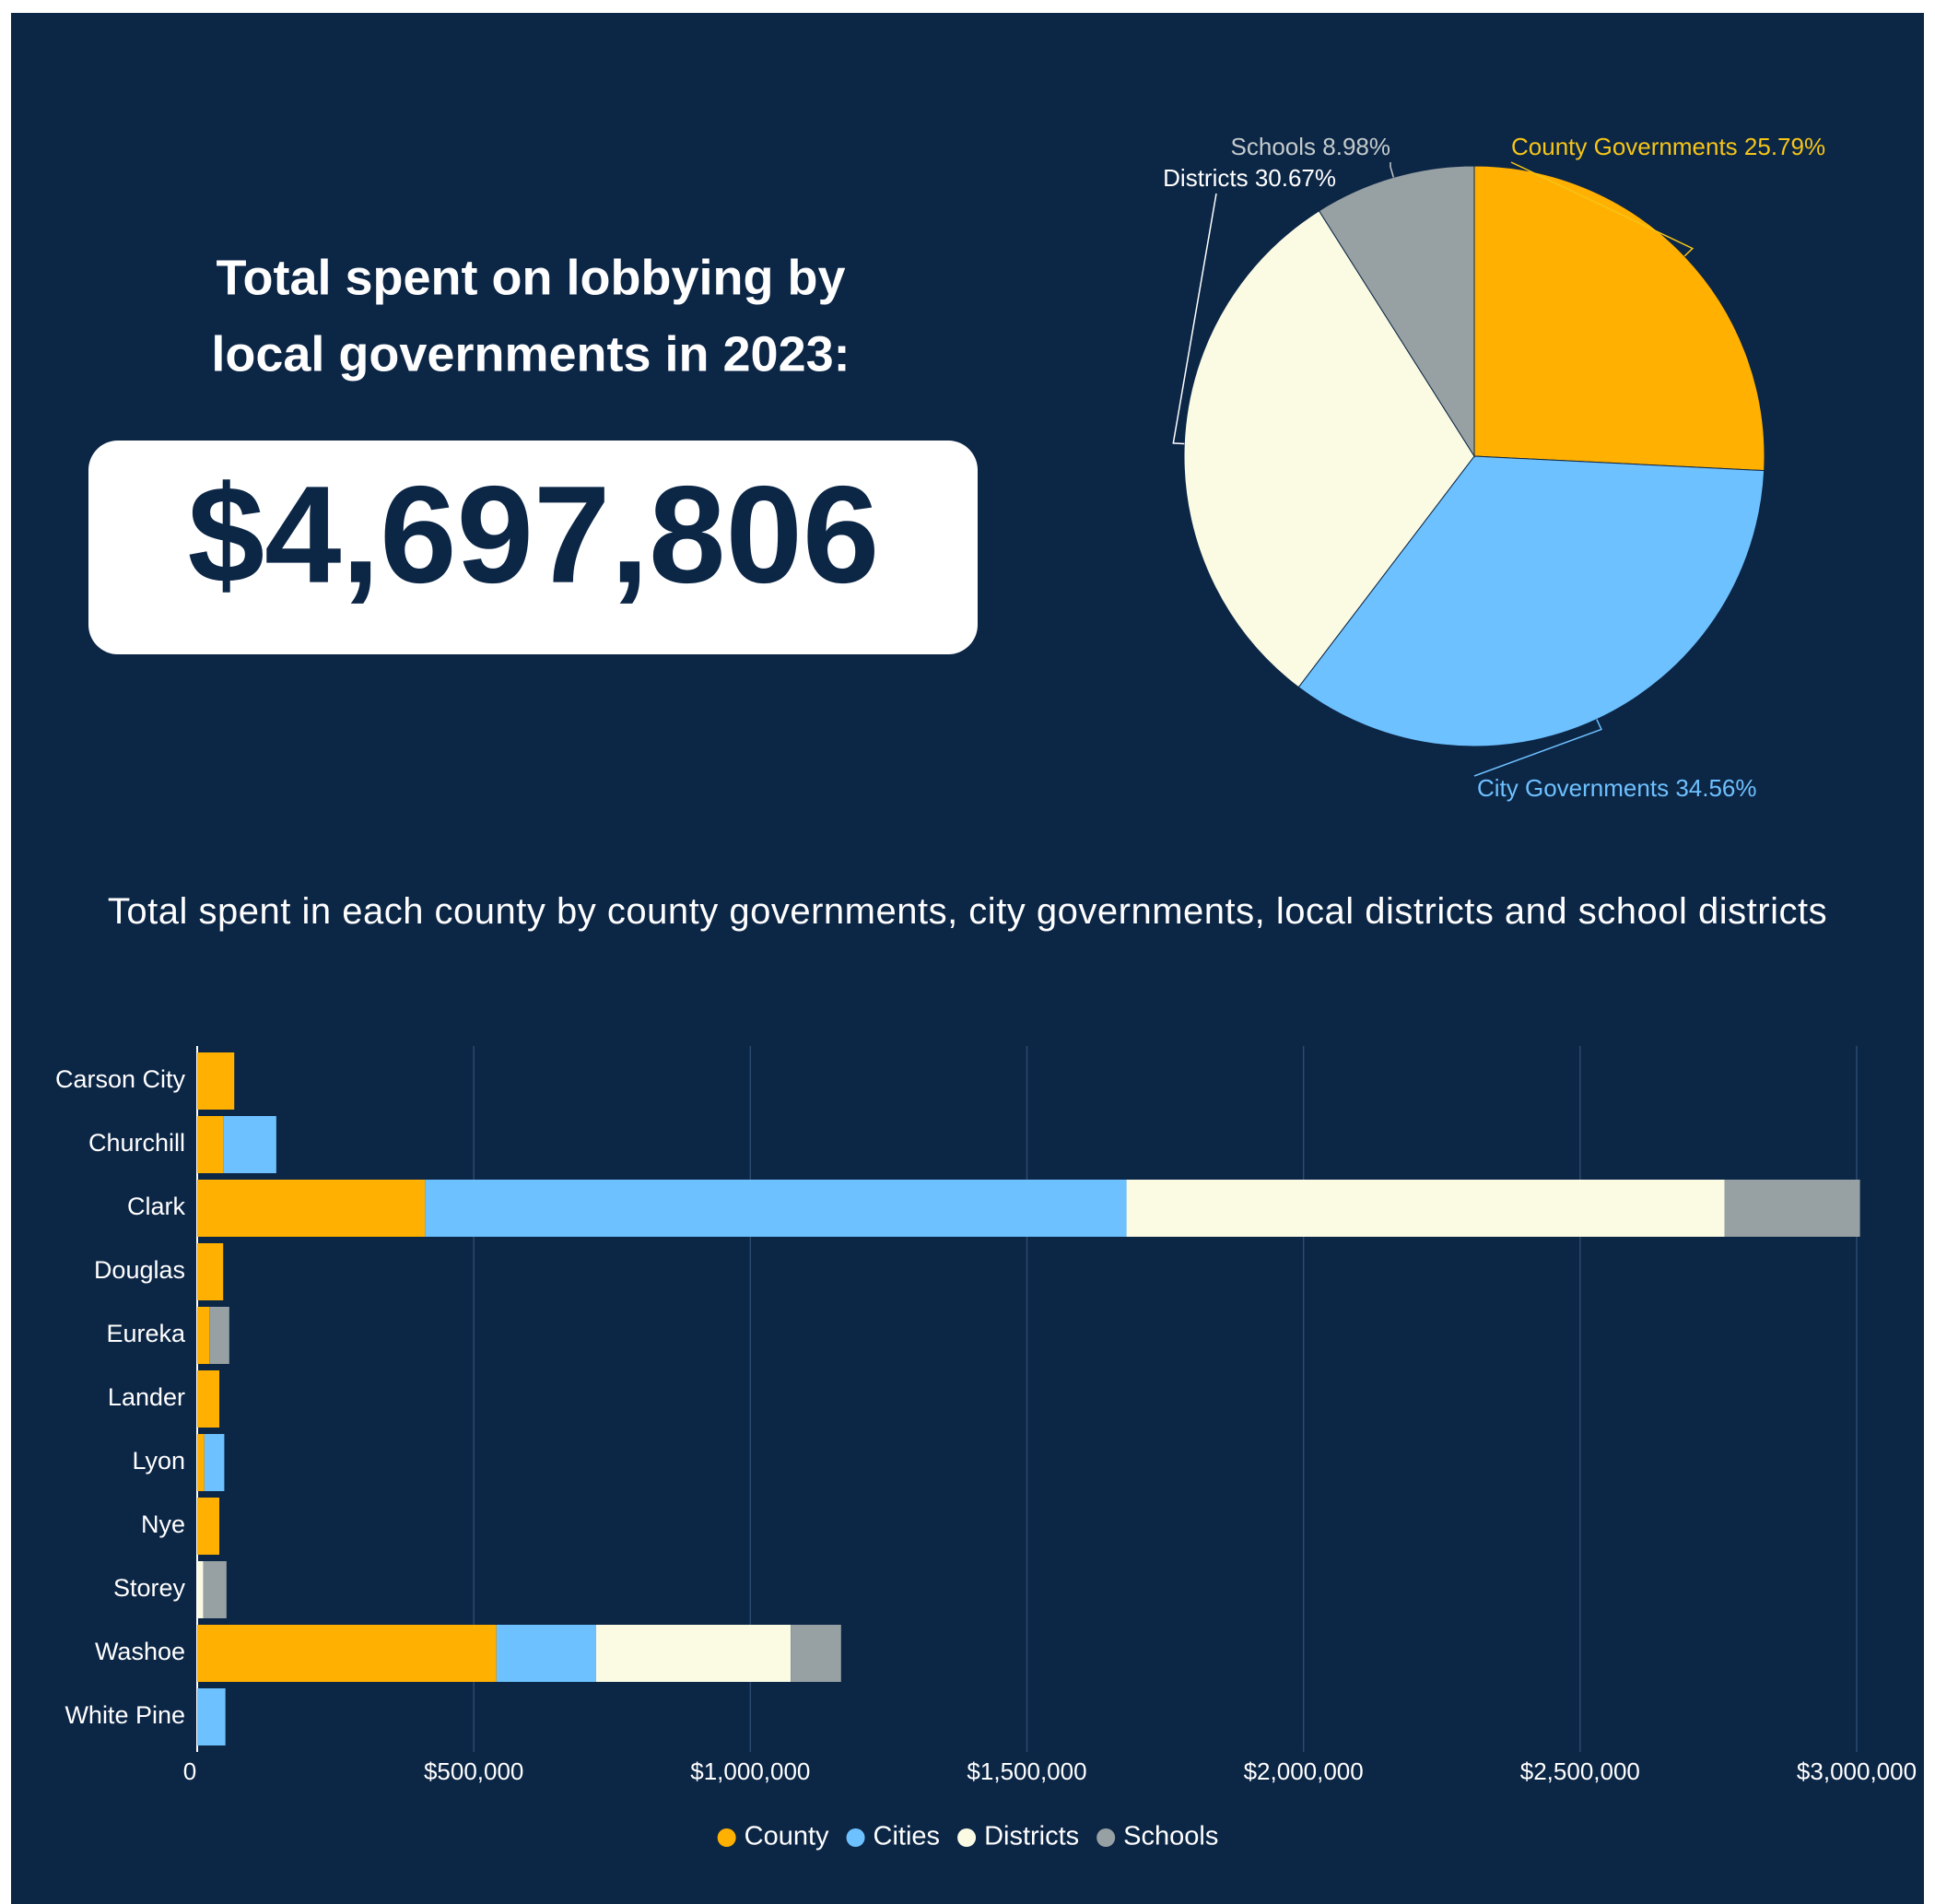 The height and width of the screenshot is (1904, 1935). Describe the element at coordinates (1304, 1771) in the screenshot. I see `x-tick-label: $2,000,000` at that location.